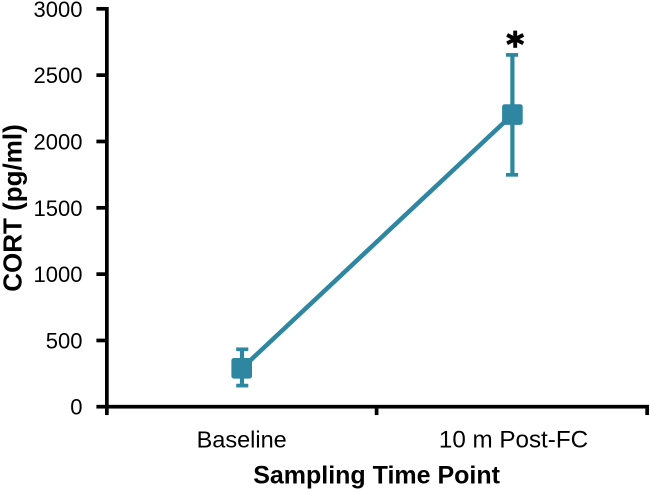 This screenshot has width=650, height=489. What do you see at coordinates (76, 407) in the screenshot?
I see `svg-text: 0` at bounding box center [76, 407].